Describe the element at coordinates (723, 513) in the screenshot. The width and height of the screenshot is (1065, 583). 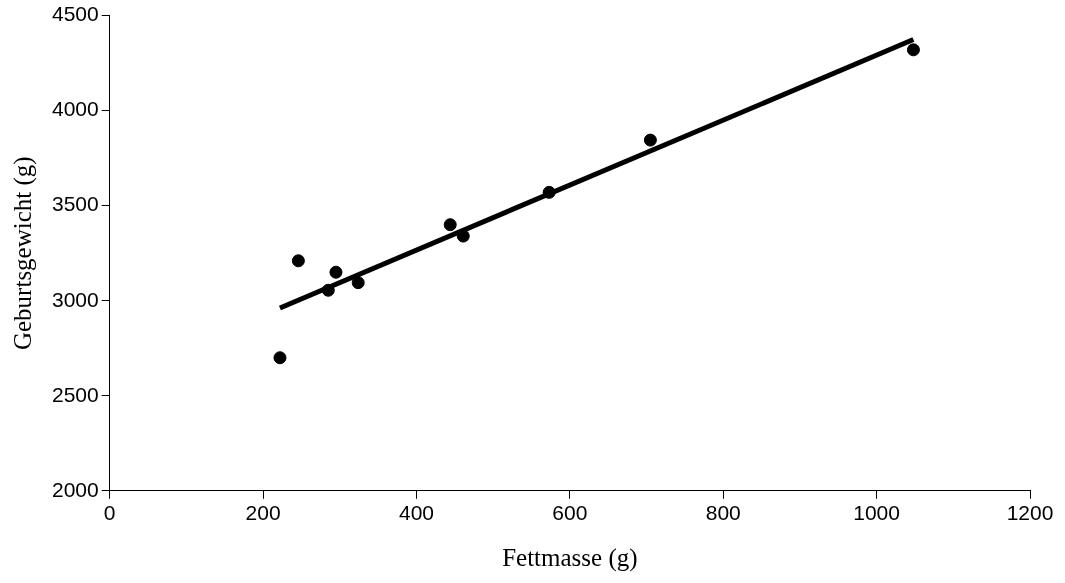
I see `x-tick-label: 800` at that location.